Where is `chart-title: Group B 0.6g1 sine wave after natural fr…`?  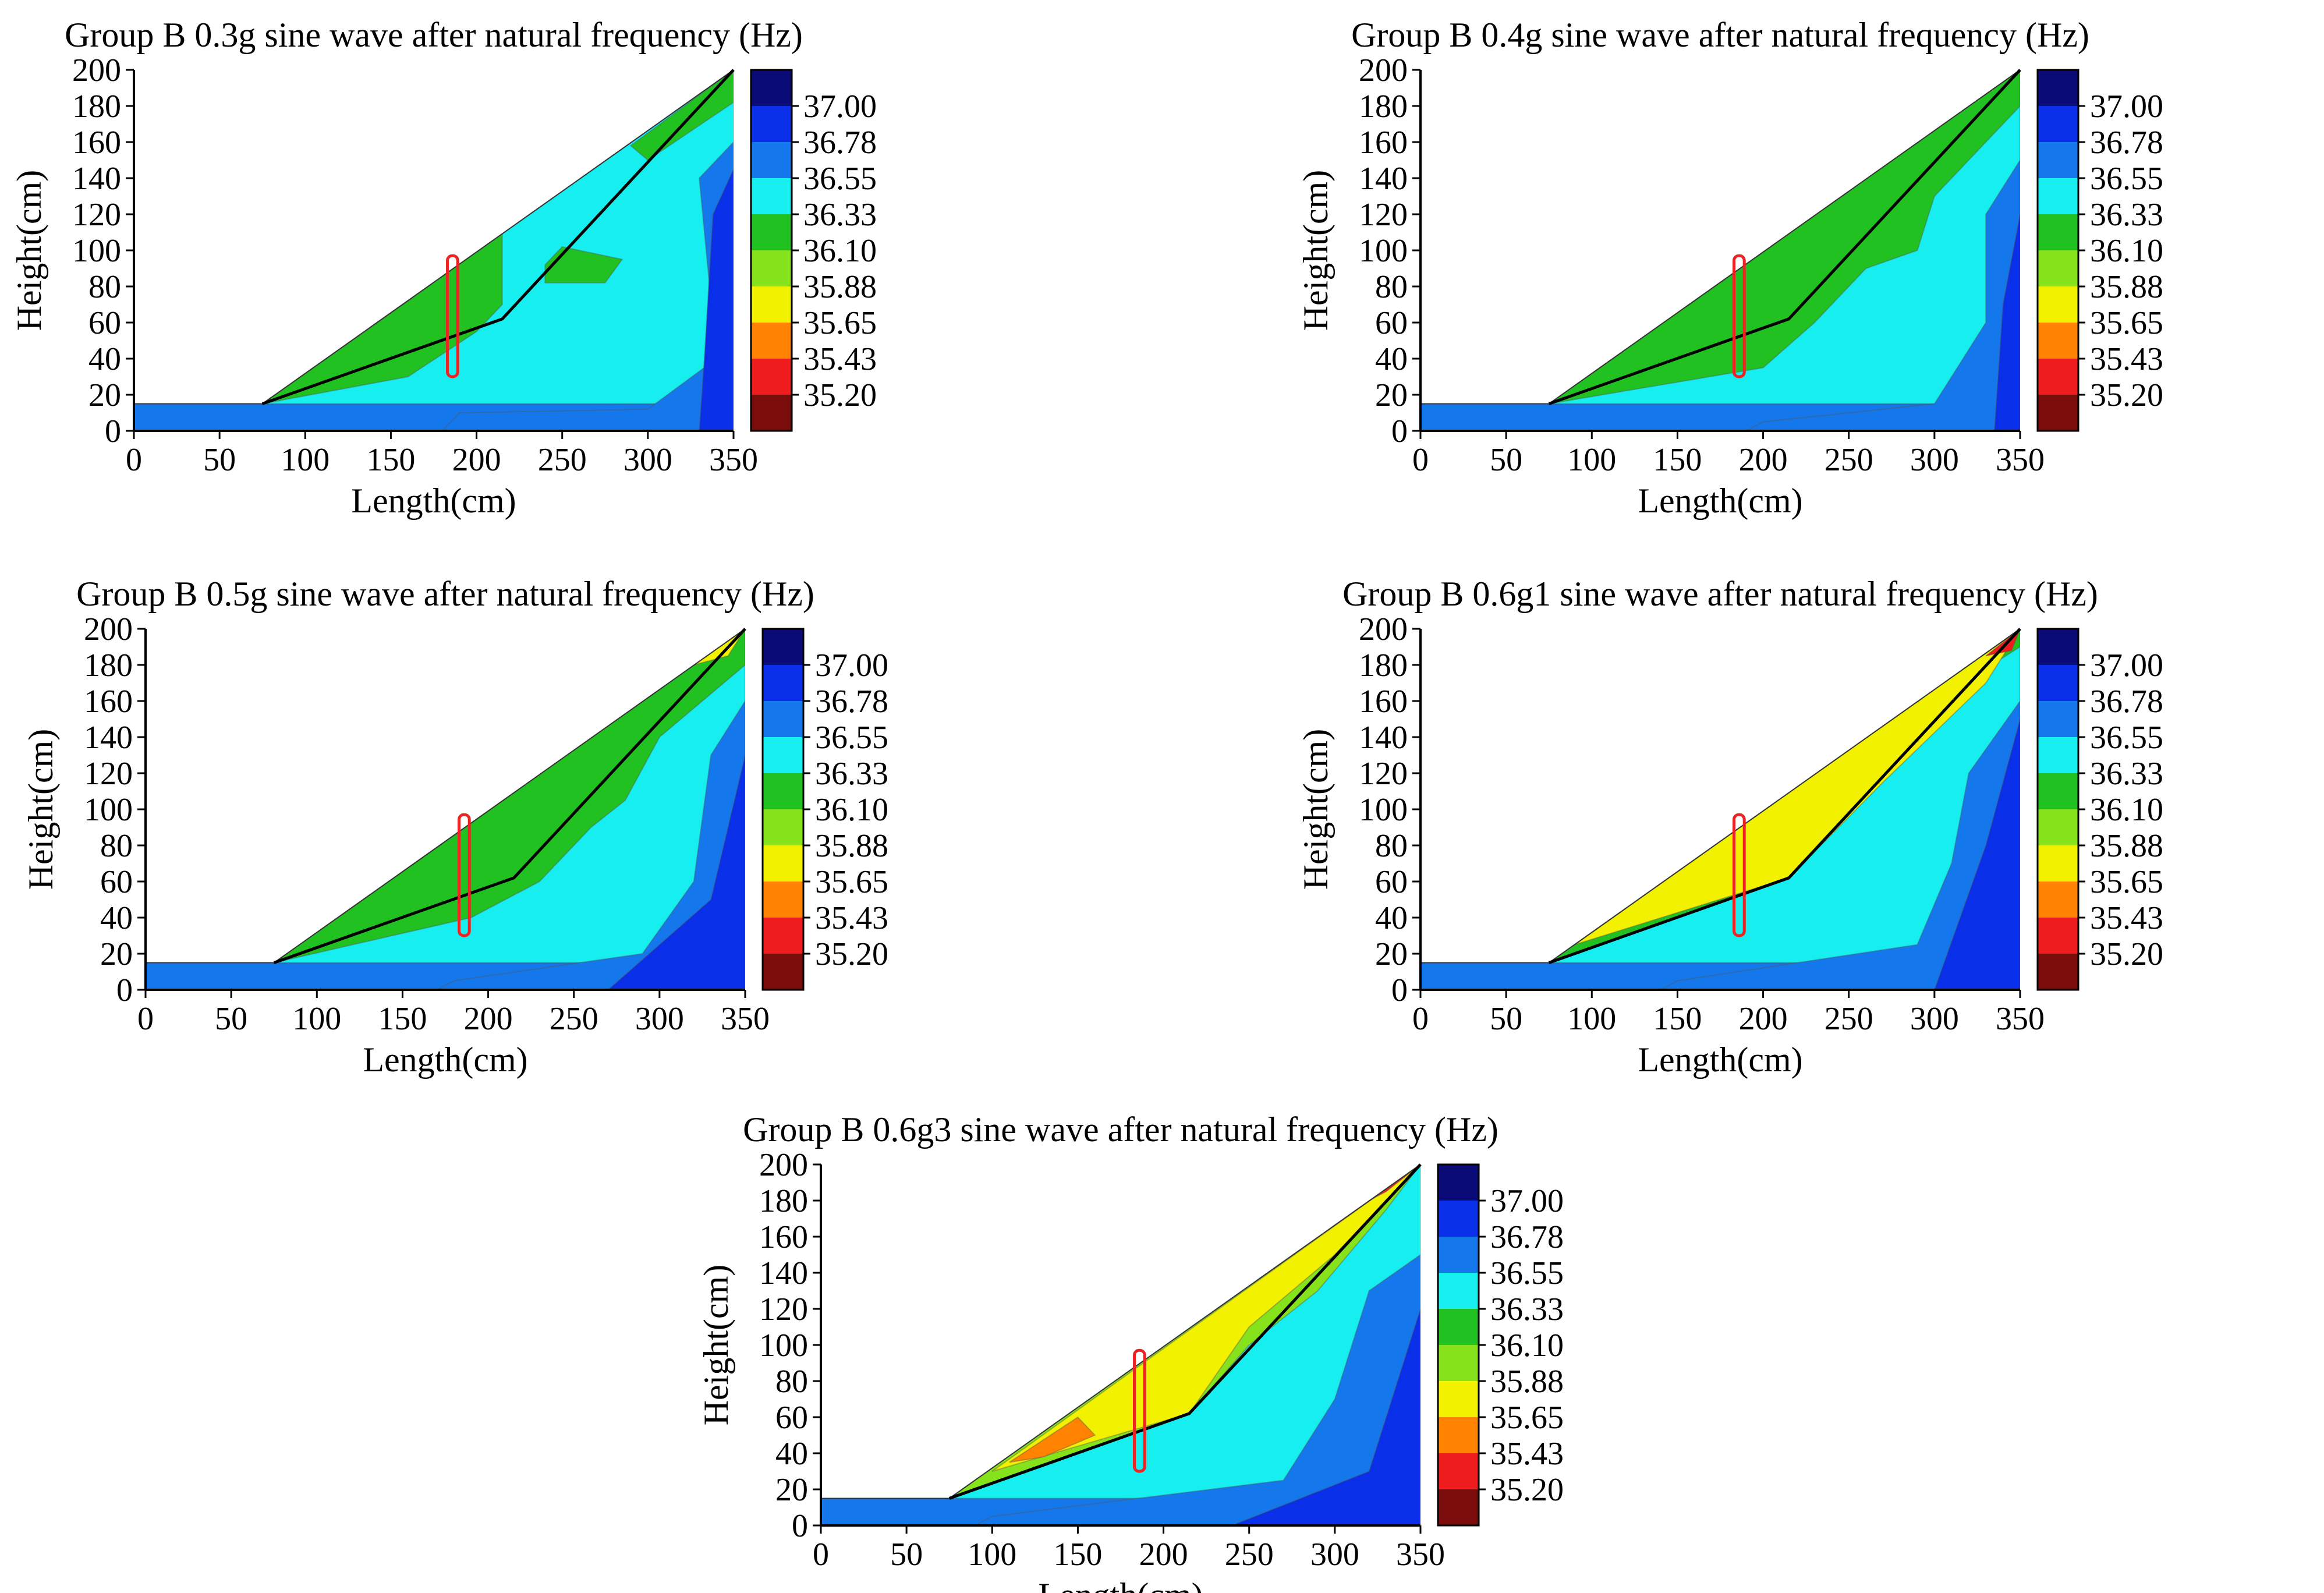 chart-title: Group B 0.6g1 sine wave after natural fr… is located at coordinates (1720, 594).